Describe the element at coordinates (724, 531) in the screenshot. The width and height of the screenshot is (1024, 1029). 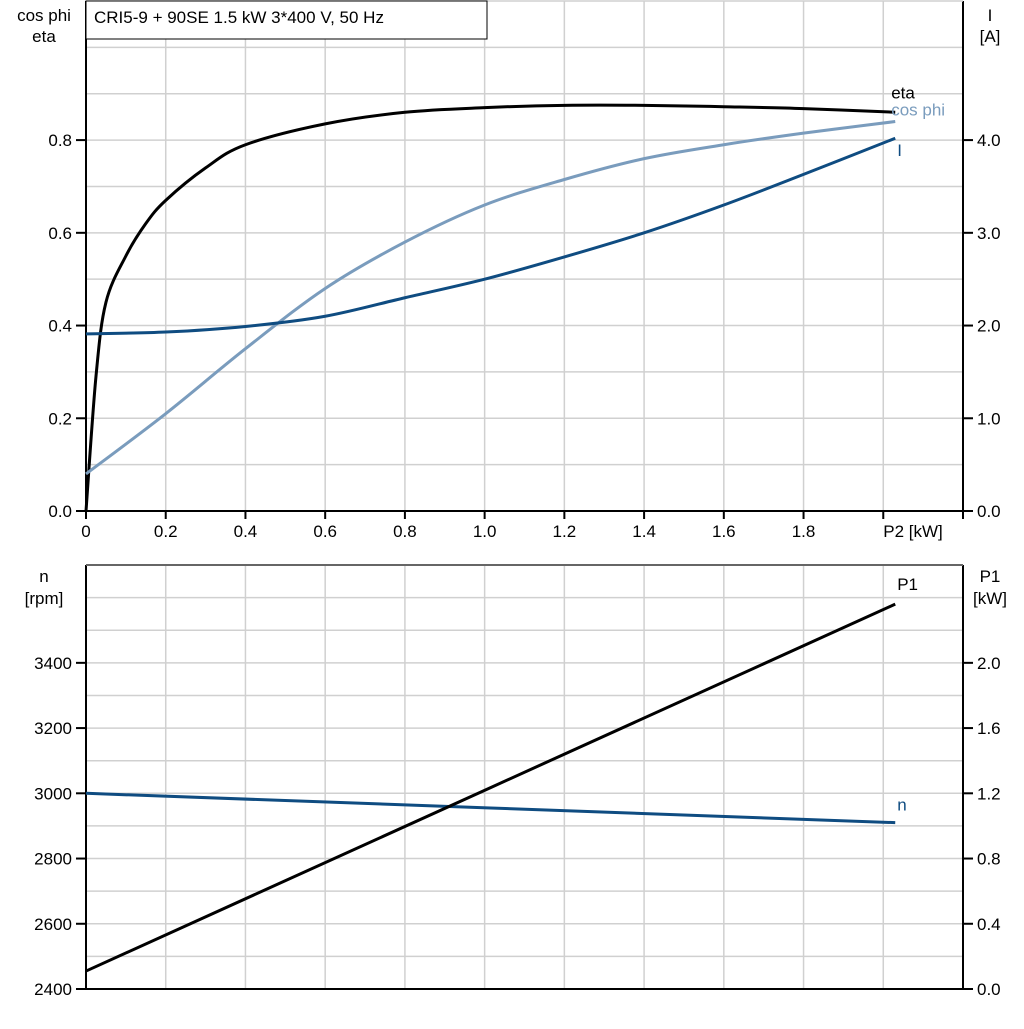
I see `x-tick-label: 1.6` at that location.